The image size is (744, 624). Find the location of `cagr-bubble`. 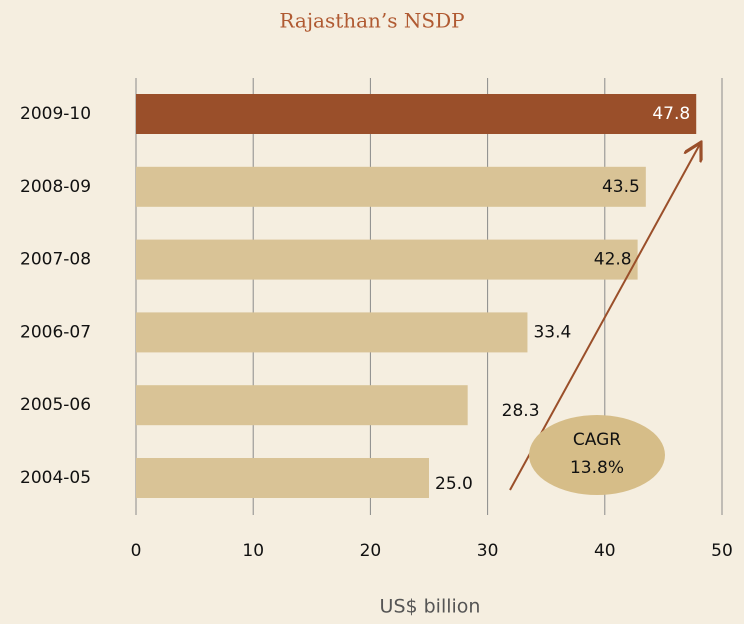

cagr-bubble is located at coordinates (597, 455).